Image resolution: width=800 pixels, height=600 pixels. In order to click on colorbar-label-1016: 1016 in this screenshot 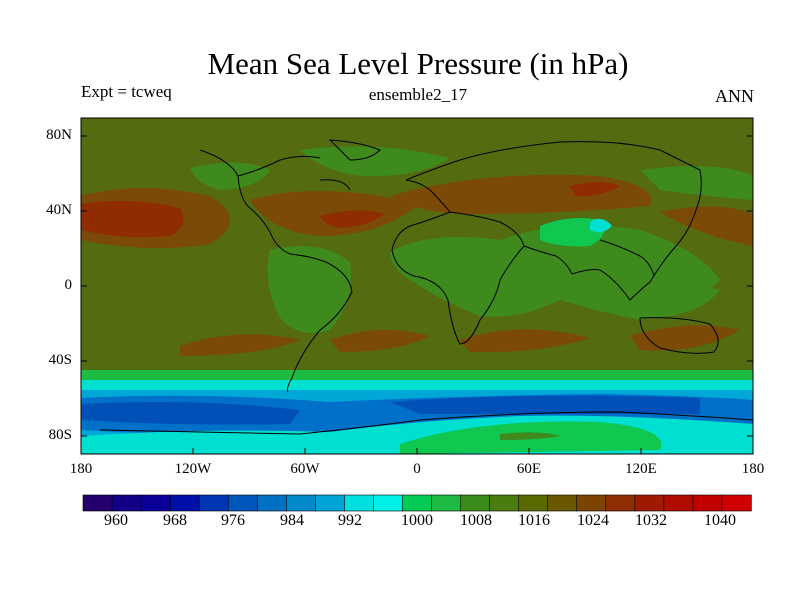, I will do `click(534, 520)`.